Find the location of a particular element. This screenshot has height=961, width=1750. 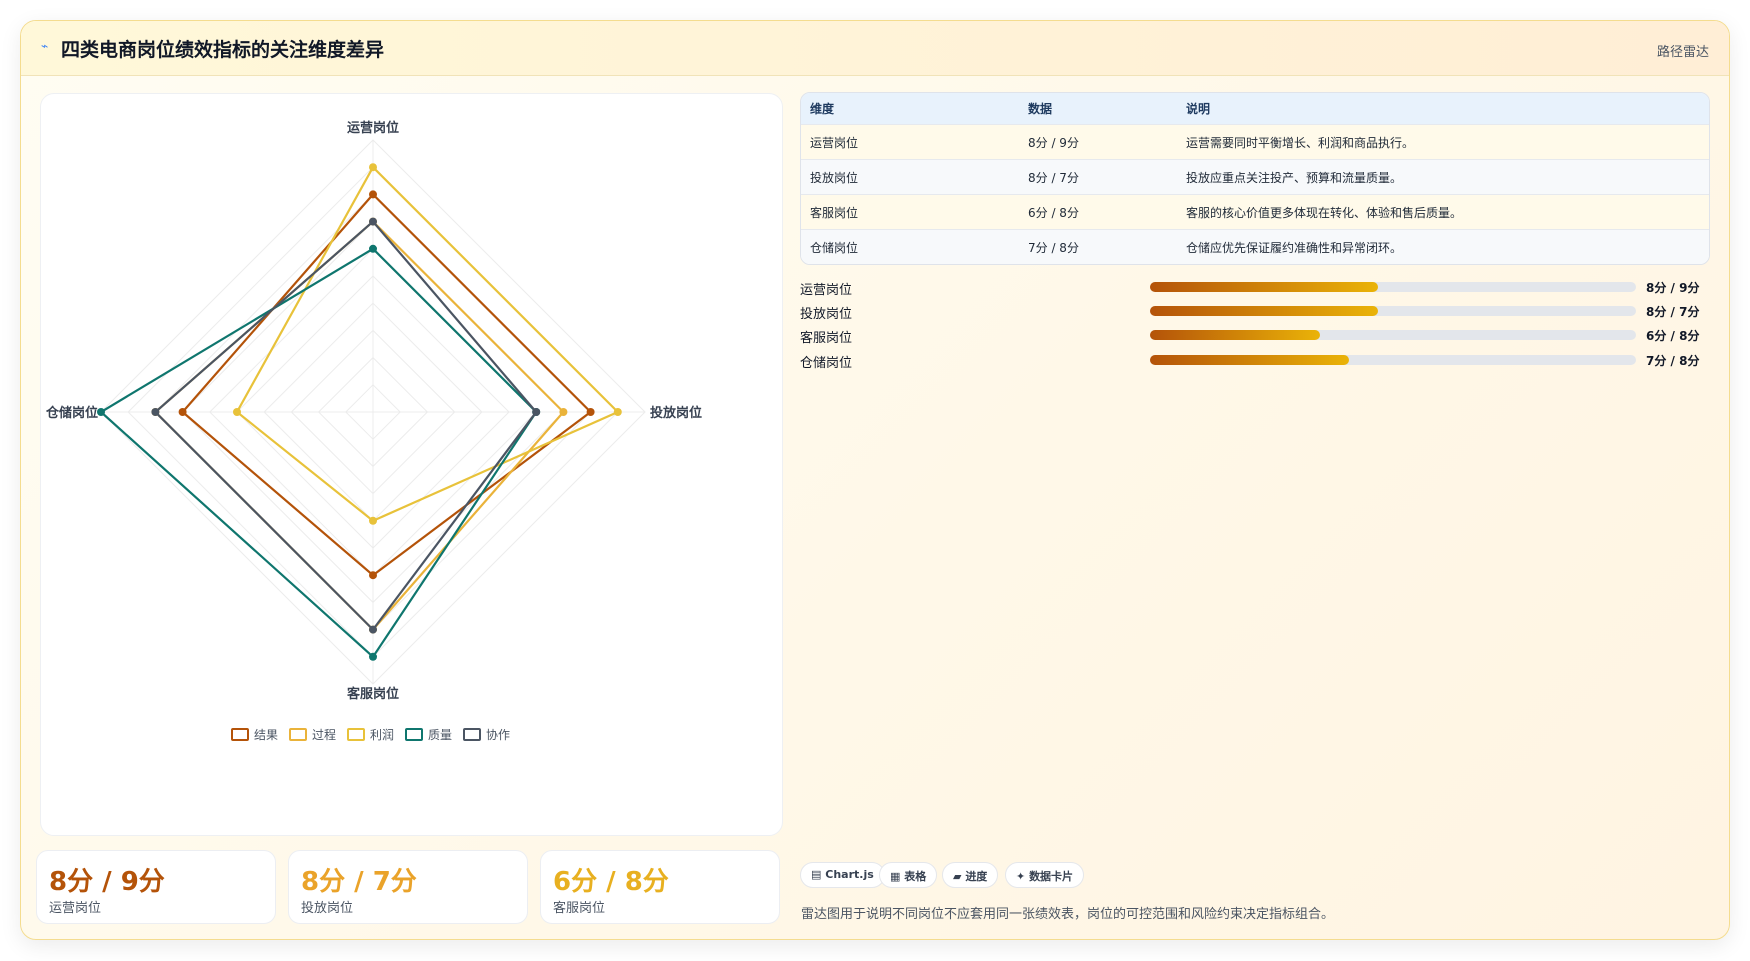

stat-value: 8分 / 9分 is located at coordinates (107, 882).